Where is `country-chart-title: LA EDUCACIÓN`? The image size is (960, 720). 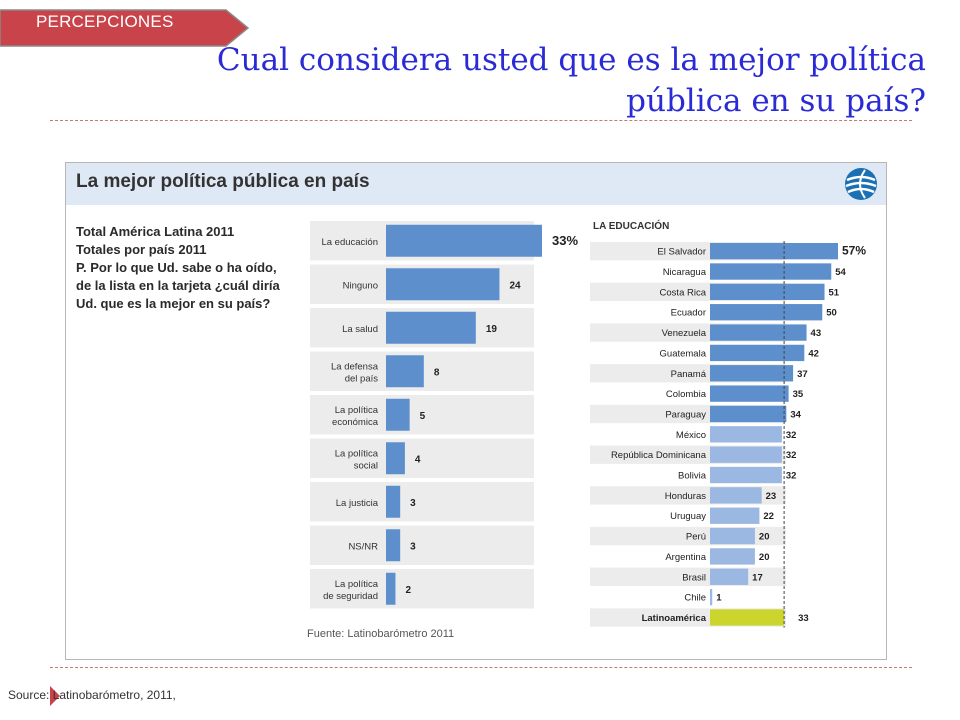
country-chart-title: LA EDUCACIÓN is located at coordinates (631, 226).